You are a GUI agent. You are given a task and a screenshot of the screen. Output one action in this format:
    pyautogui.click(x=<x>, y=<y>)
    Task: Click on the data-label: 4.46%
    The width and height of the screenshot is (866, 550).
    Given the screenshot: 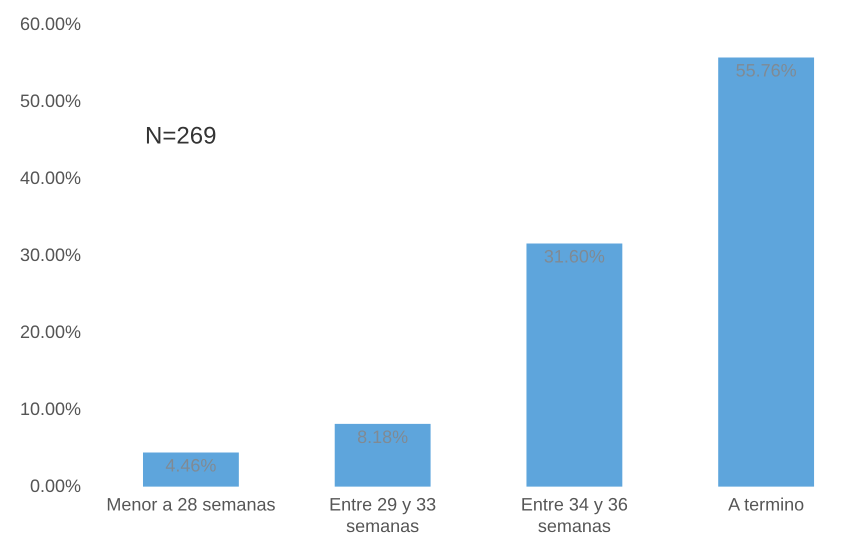 What is the action you would take?
    pyautogui.click(x=190, y=465)
    